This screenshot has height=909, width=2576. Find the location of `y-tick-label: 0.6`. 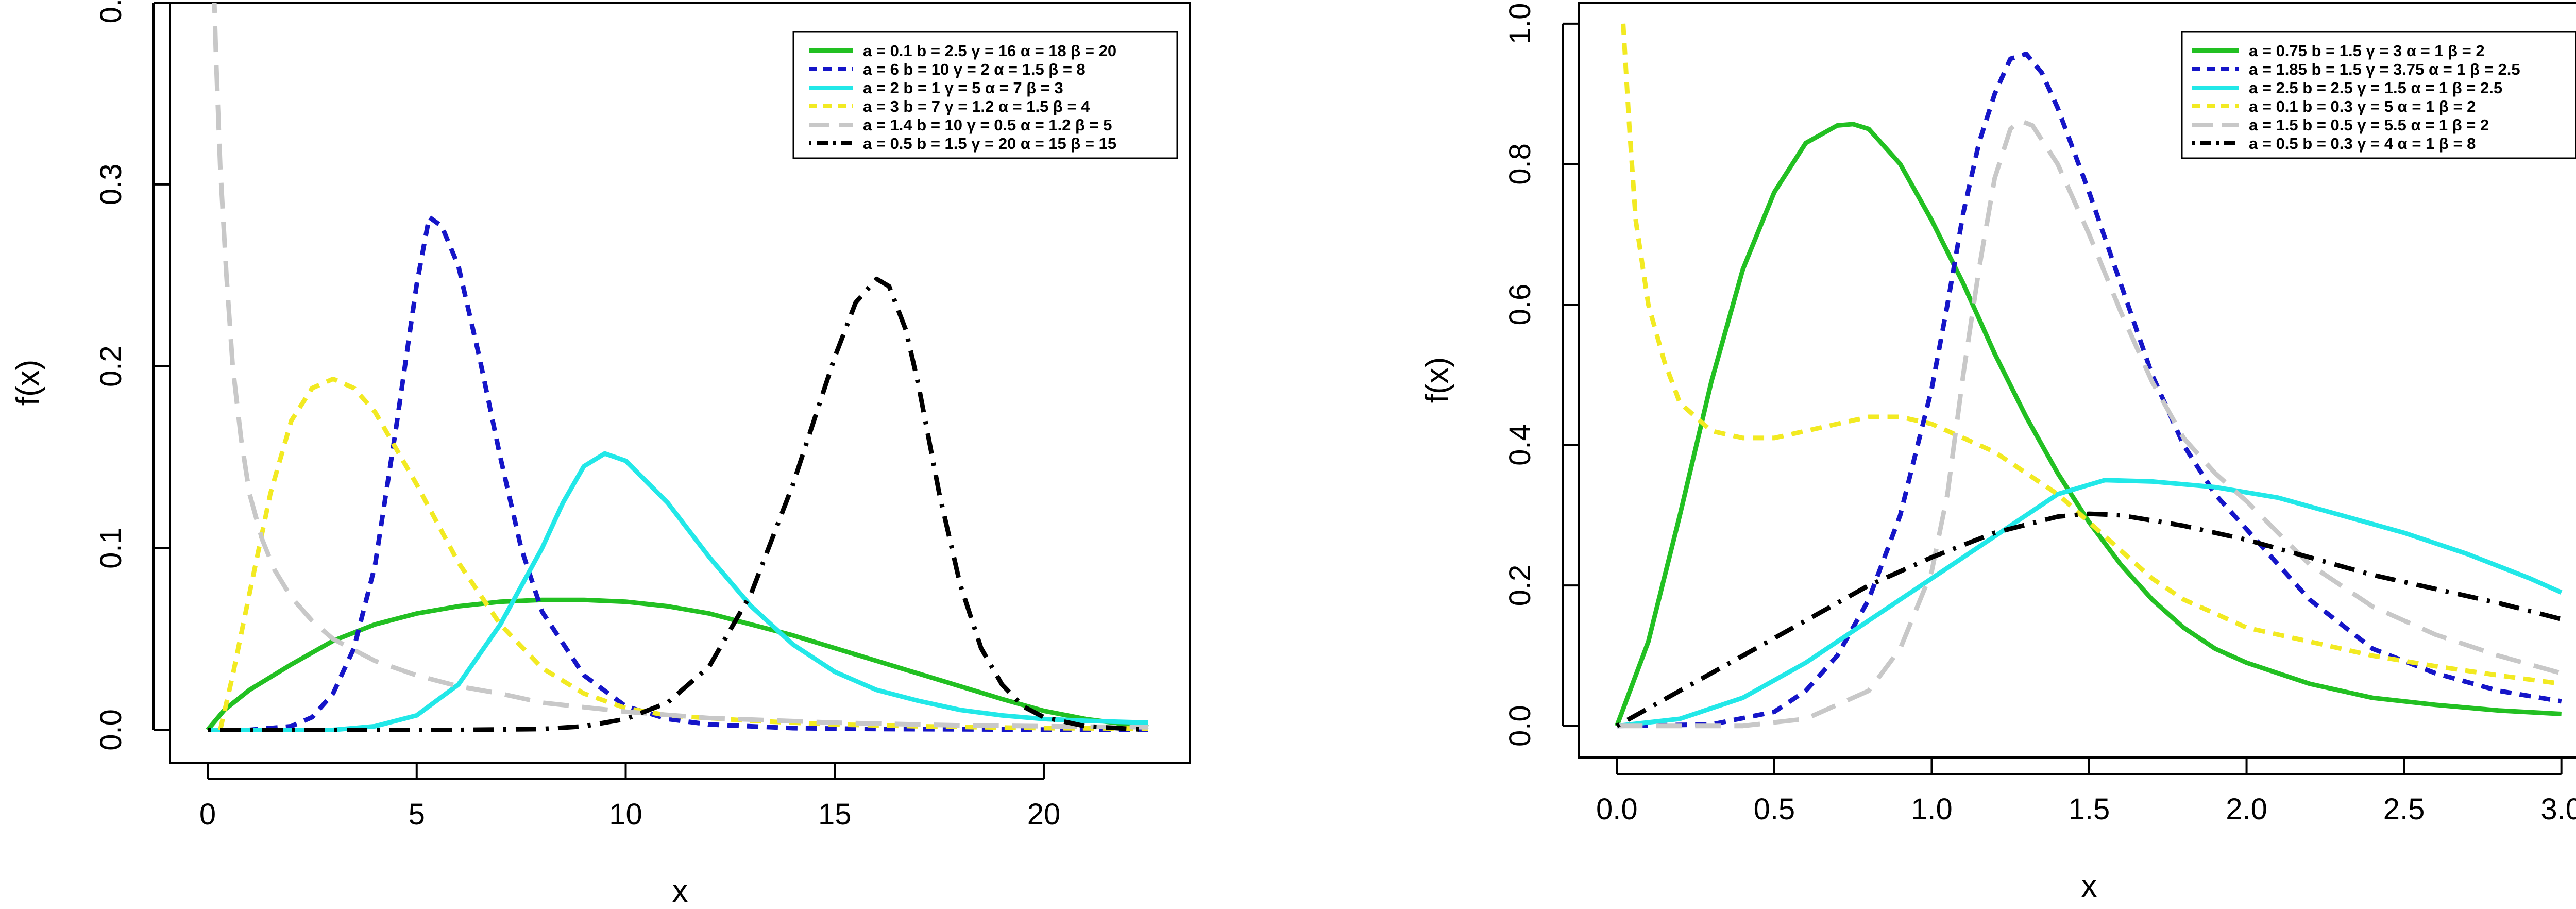

y-tick-label: 0.6 is located at coordinates (1520, 305).